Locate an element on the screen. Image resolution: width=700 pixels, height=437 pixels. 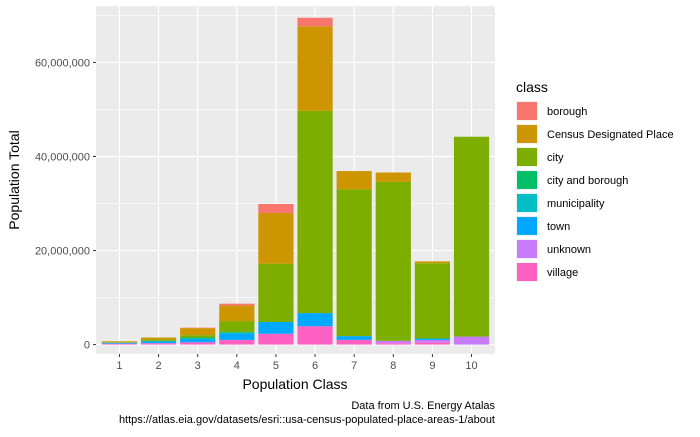
x-tick-label: 4 is located at coordinates (237, 366).